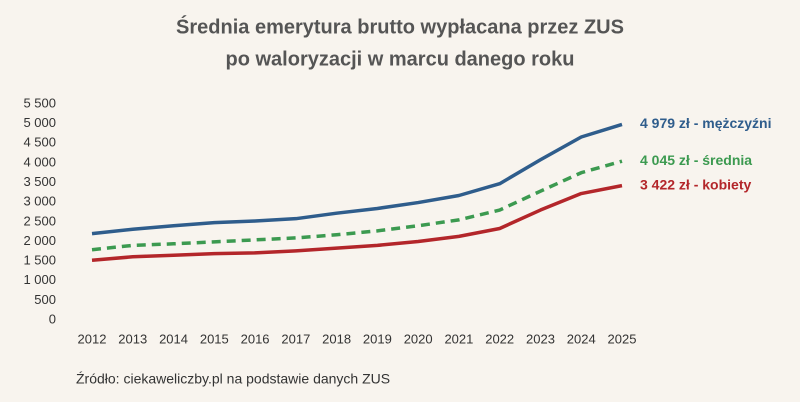  I want to click on x-tick-label: 2013, so click(132, 338).